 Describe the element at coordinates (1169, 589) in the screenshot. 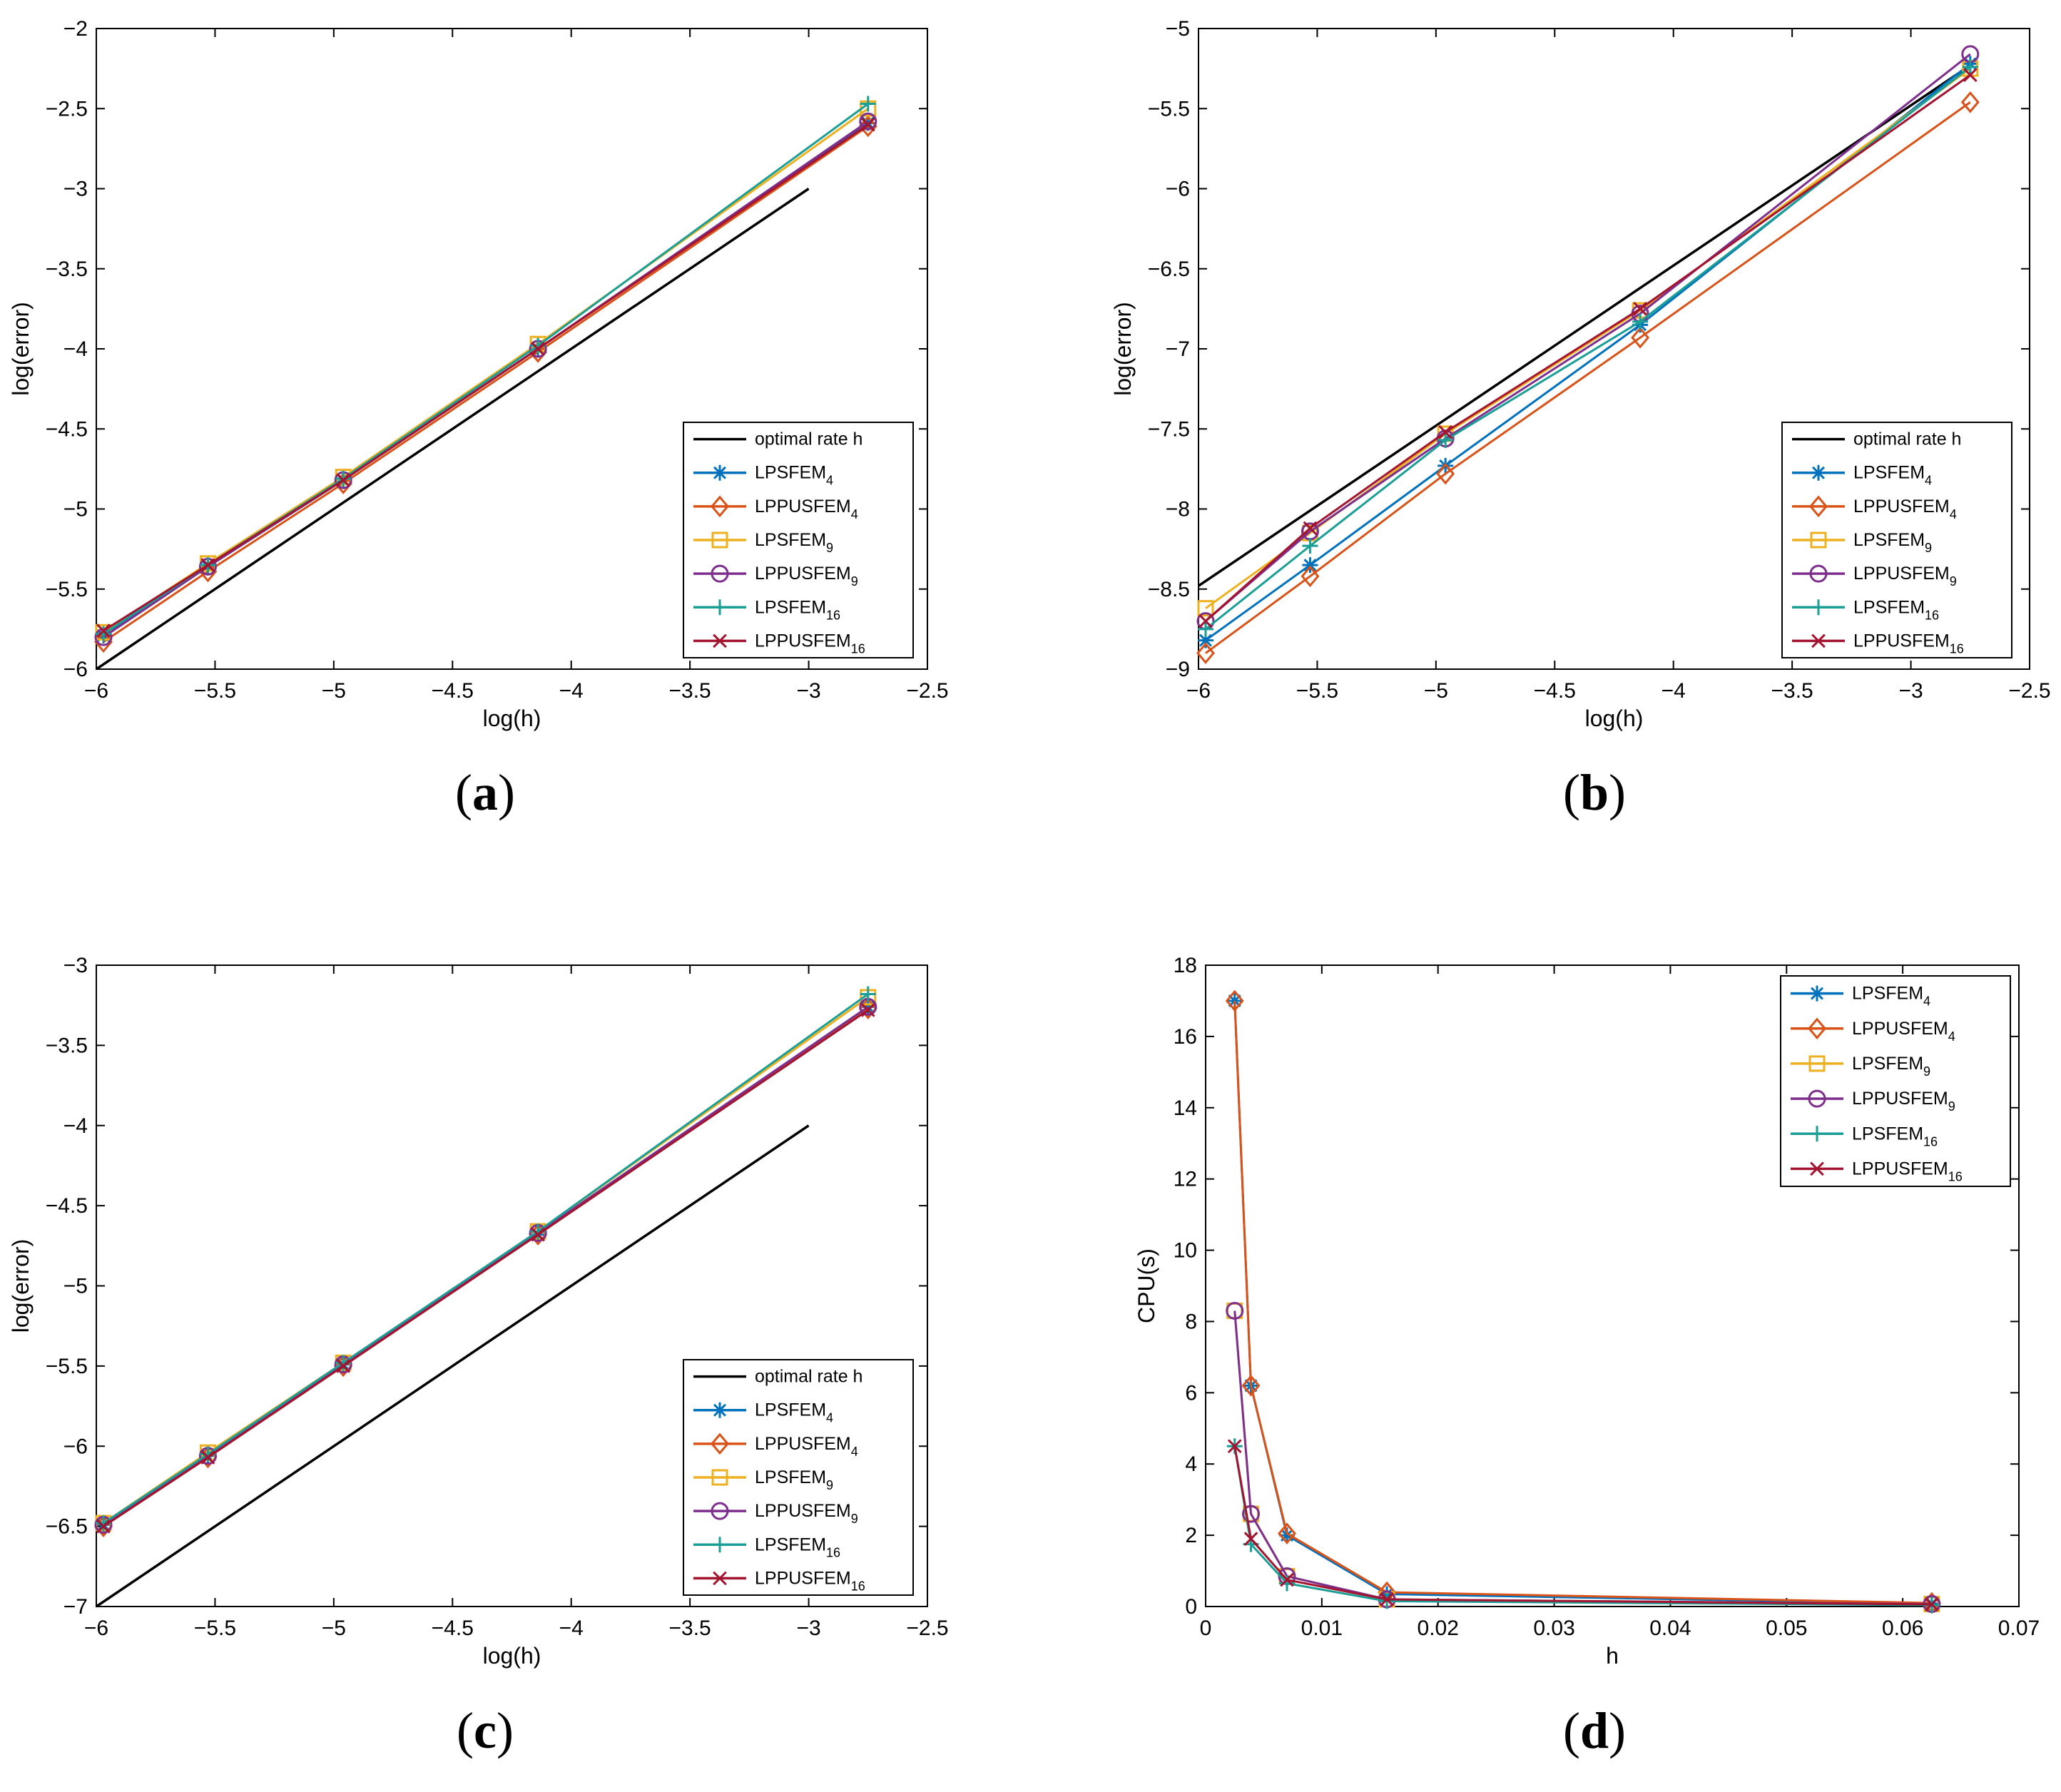

I see `y-tick-label: −8.5` at that location.